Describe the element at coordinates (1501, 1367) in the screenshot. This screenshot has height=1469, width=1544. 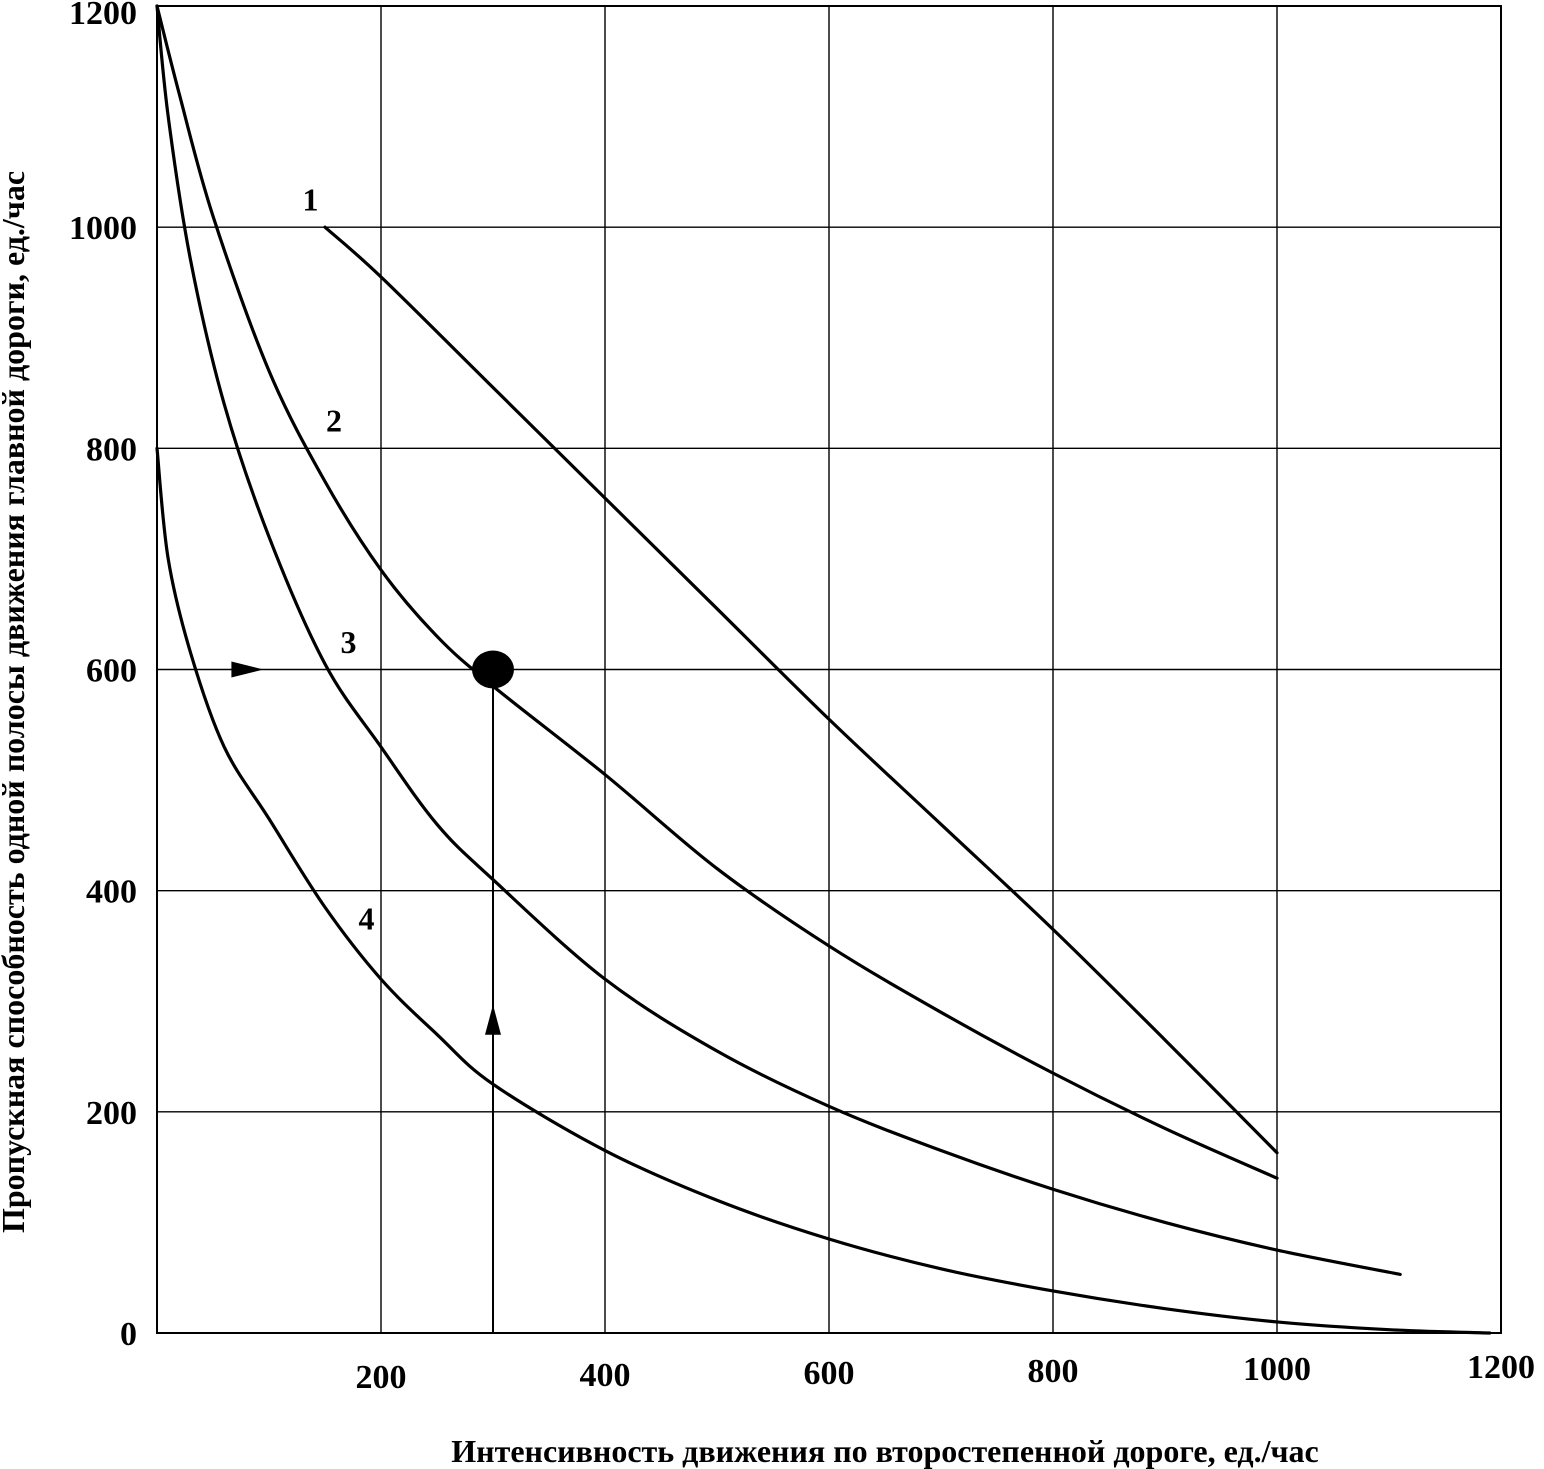
I see `x-tick-label: 1200` at that location.